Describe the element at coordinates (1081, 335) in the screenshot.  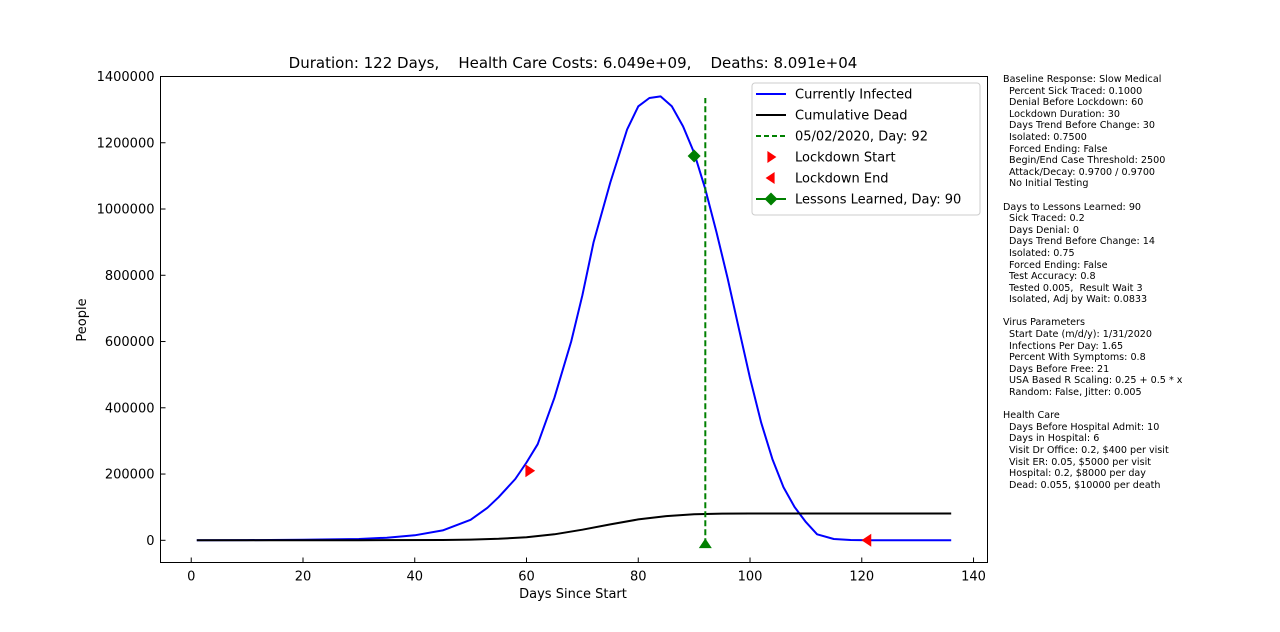
I see `param-item: Start Date (m/d/y): 1/31/2020` at that location.